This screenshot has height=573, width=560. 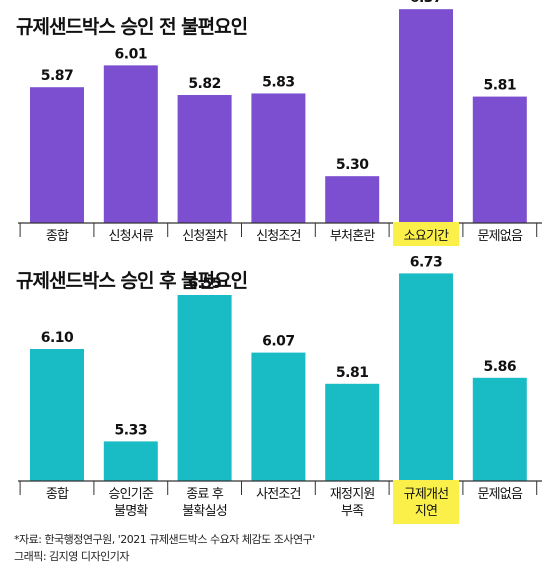 What do you see at coordinates (57, 338) in the screenshot?
I see `data-label: 6.10` at bounding box center [57, 338].